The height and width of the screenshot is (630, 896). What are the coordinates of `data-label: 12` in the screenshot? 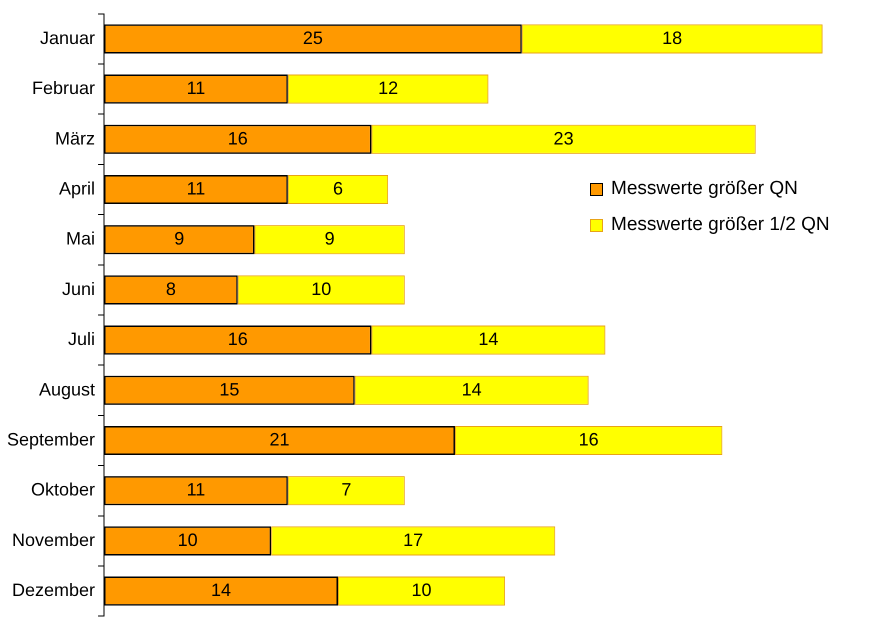 It's located at (388, 88).